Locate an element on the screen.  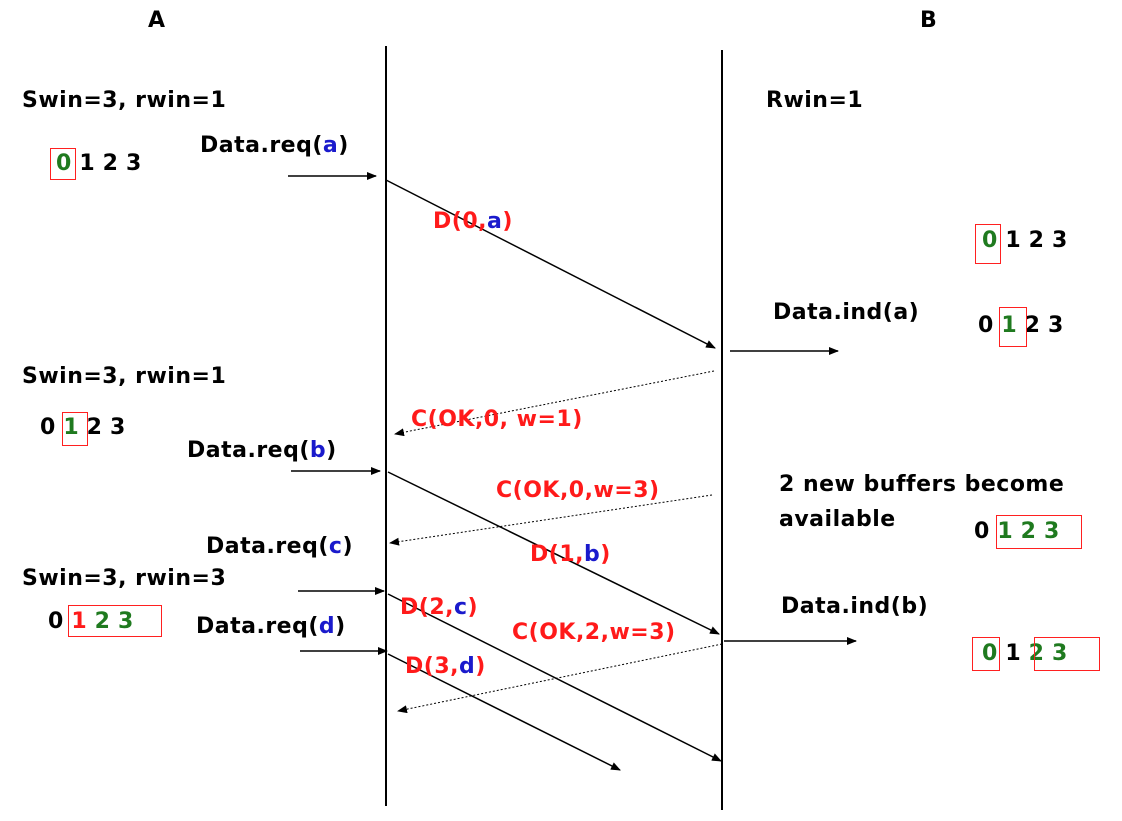
frame-d3-arrow is located at coordinates (504, 712).